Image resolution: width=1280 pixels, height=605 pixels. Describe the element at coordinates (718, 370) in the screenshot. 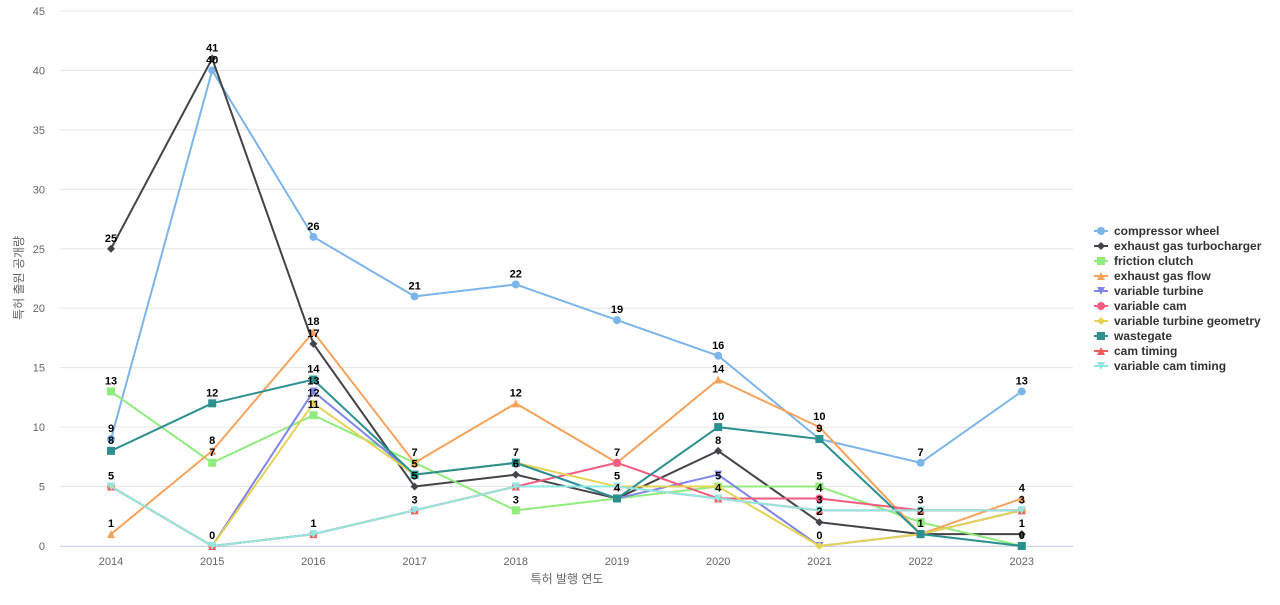

I see `data-label: 14` at that location.